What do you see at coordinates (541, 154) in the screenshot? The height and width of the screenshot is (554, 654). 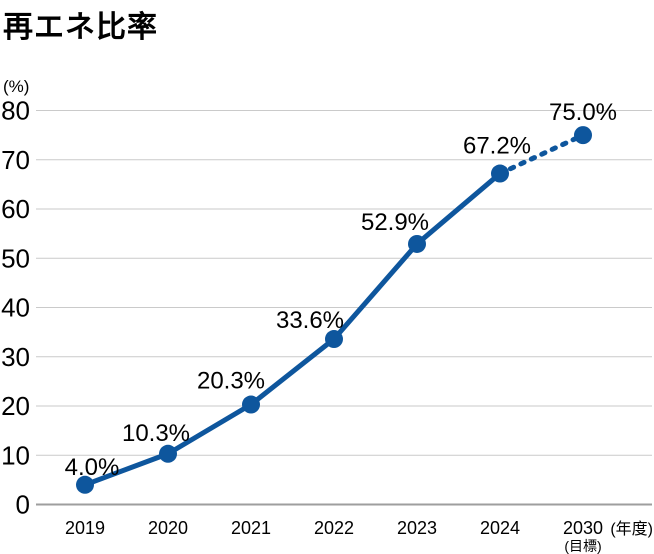 I see `target-dashed-line` at bounding box center [541, 154].